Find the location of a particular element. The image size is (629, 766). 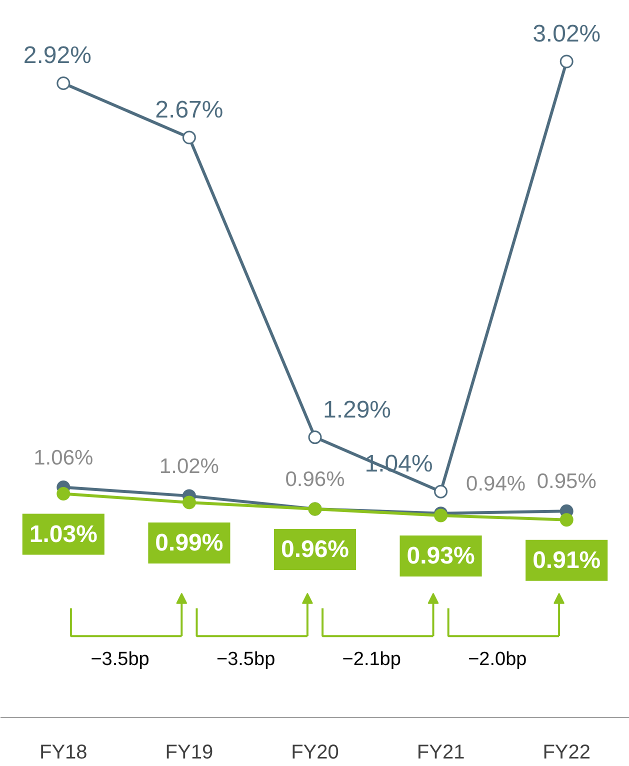

data-label: 1.06% is located at coordinates (64, 458).